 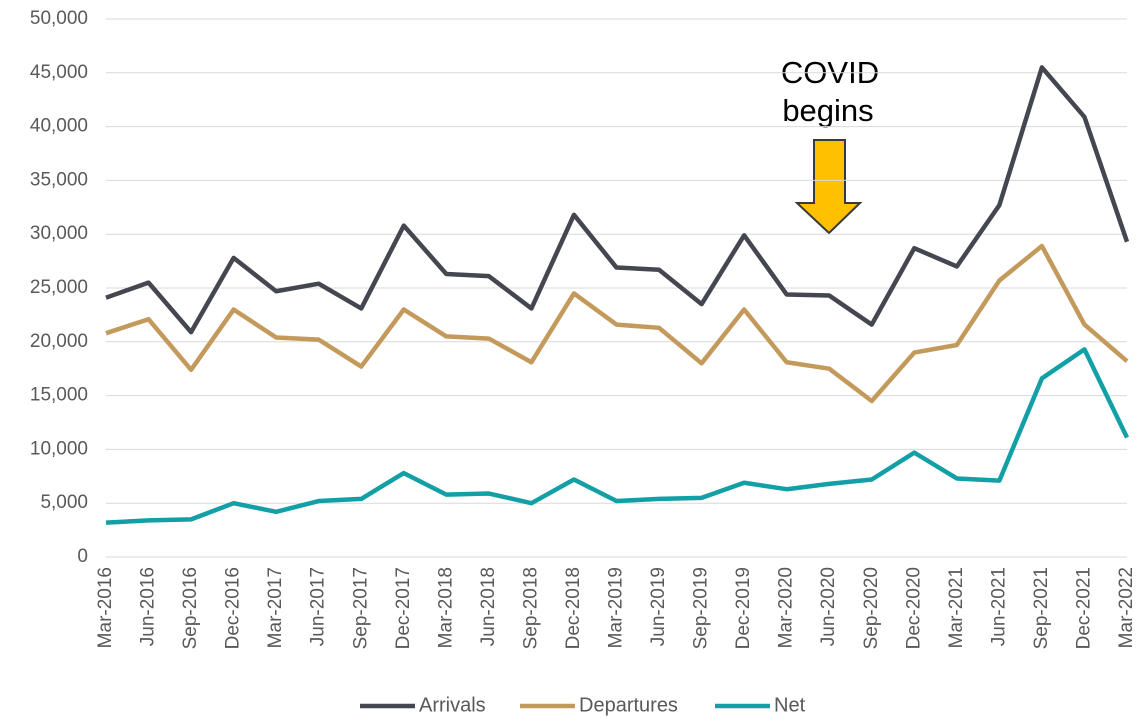 What do you see at coordinates (59, 448) in the screenshot?
I see `y-tick-label: 10,000` at bounding box center [59, 448].